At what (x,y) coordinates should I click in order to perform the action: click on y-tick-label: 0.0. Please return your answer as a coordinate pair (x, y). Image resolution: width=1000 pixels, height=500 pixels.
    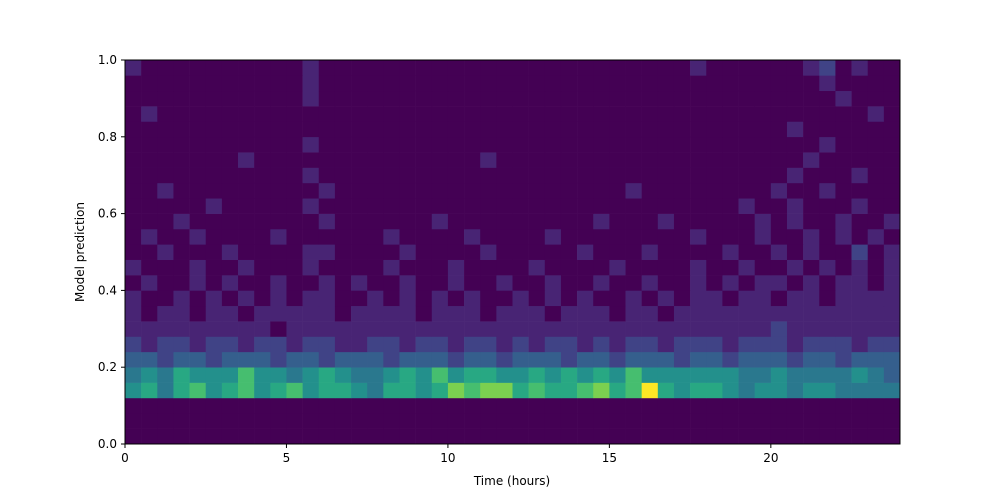
    Looking at the image, I should click on (107, 444).